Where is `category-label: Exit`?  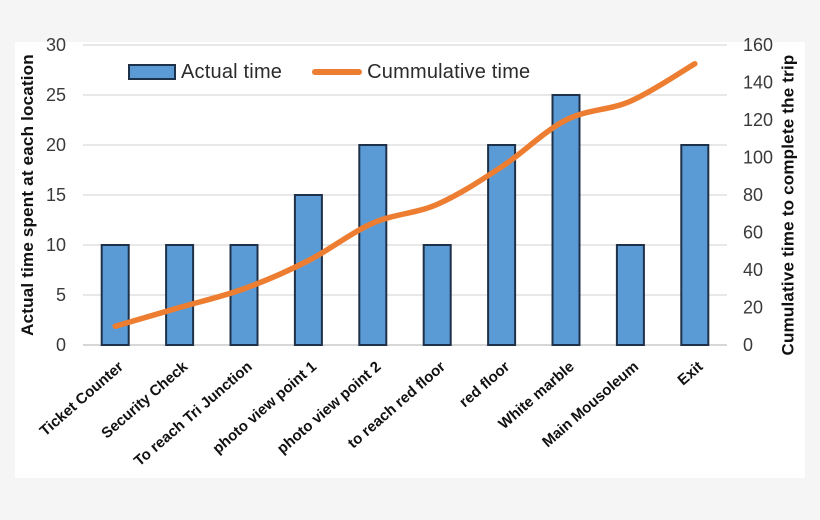
category-label: Exit is located at coordinates (691, 373).